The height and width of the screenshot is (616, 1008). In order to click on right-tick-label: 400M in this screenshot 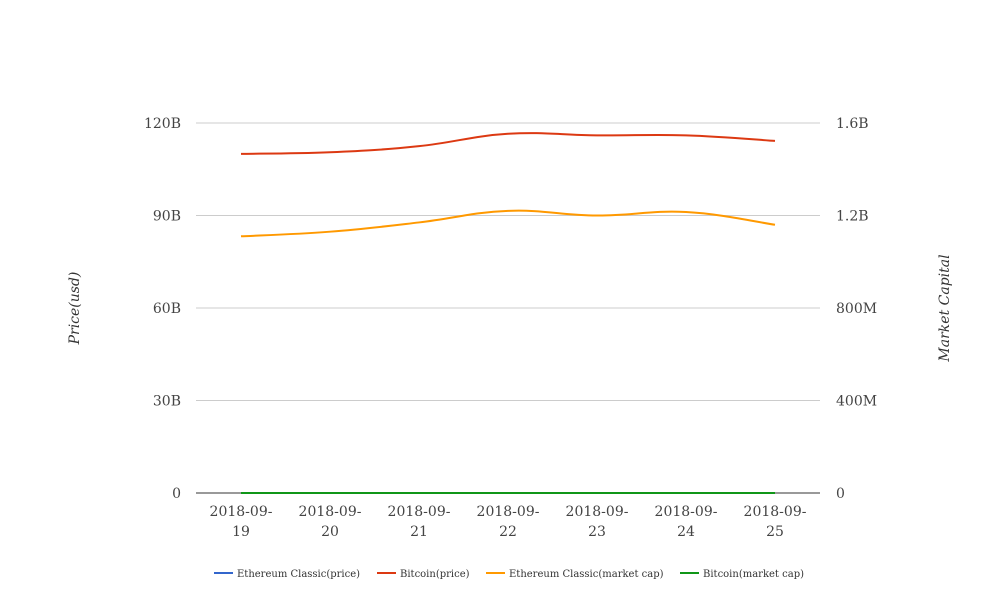, I will do `click(856, 402)`.